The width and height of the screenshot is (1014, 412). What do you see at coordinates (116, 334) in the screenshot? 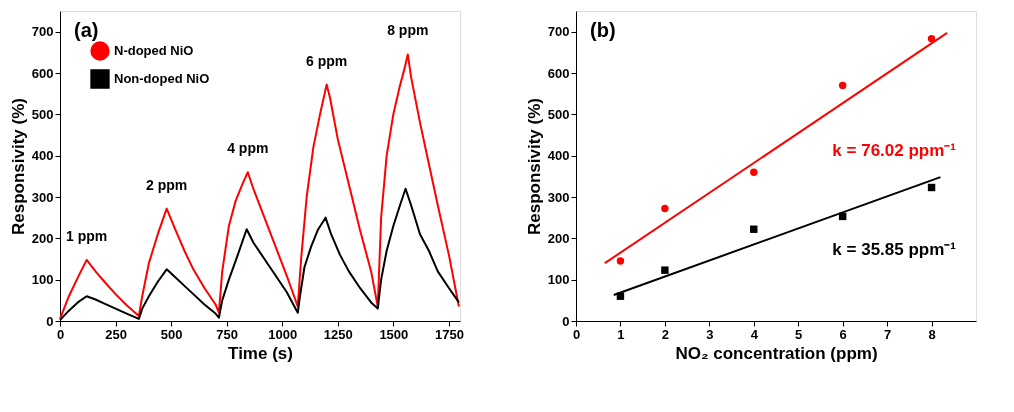
I see `x-tick-label: 250` at bounding box center [116, 334].